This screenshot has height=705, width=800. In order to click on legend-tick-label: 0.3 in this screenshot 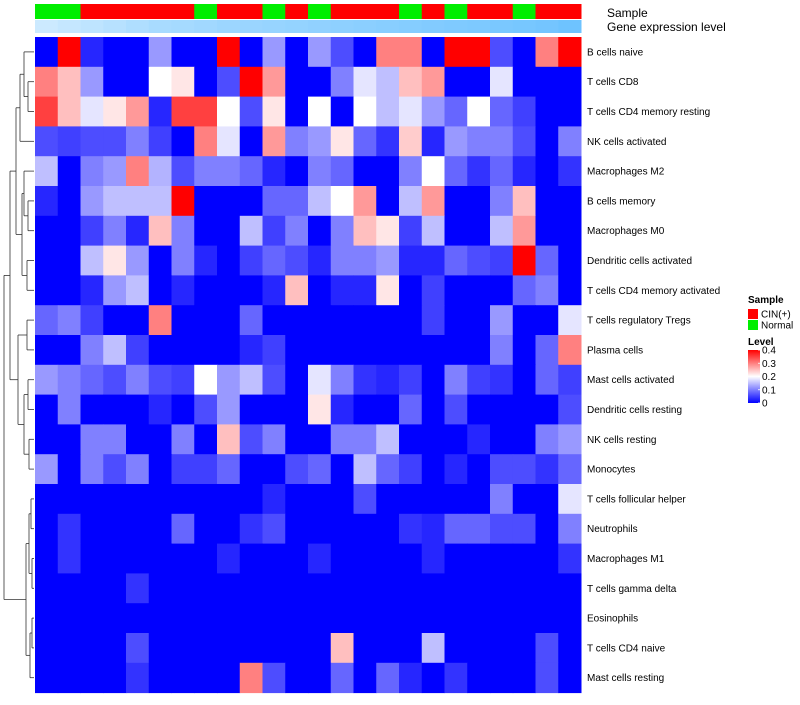, I will do `click(769, 364)`.